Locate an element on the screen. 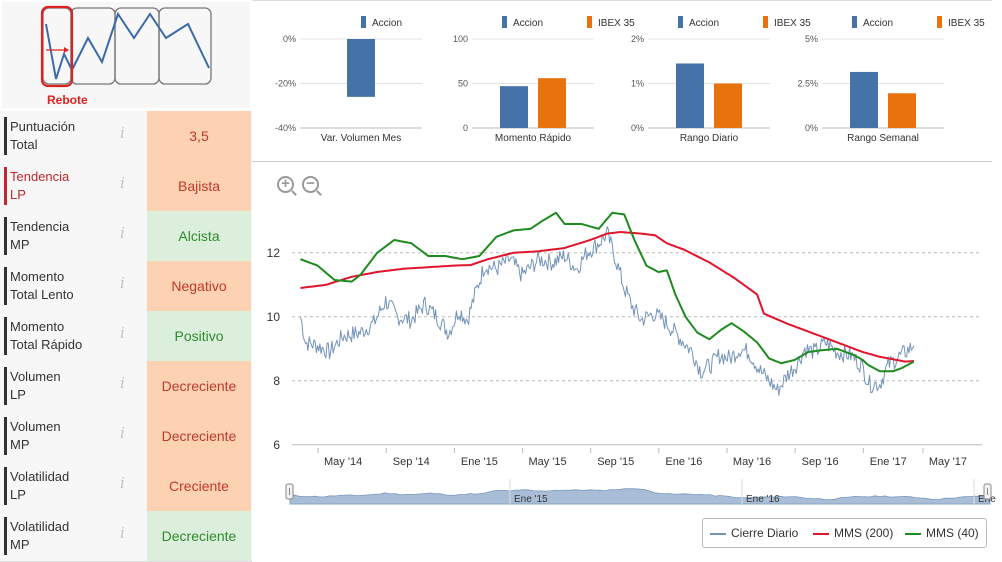 The height and width of the screenshot is (562, 1002). indicator-value: Bajista is located at coordinates (199, 186).